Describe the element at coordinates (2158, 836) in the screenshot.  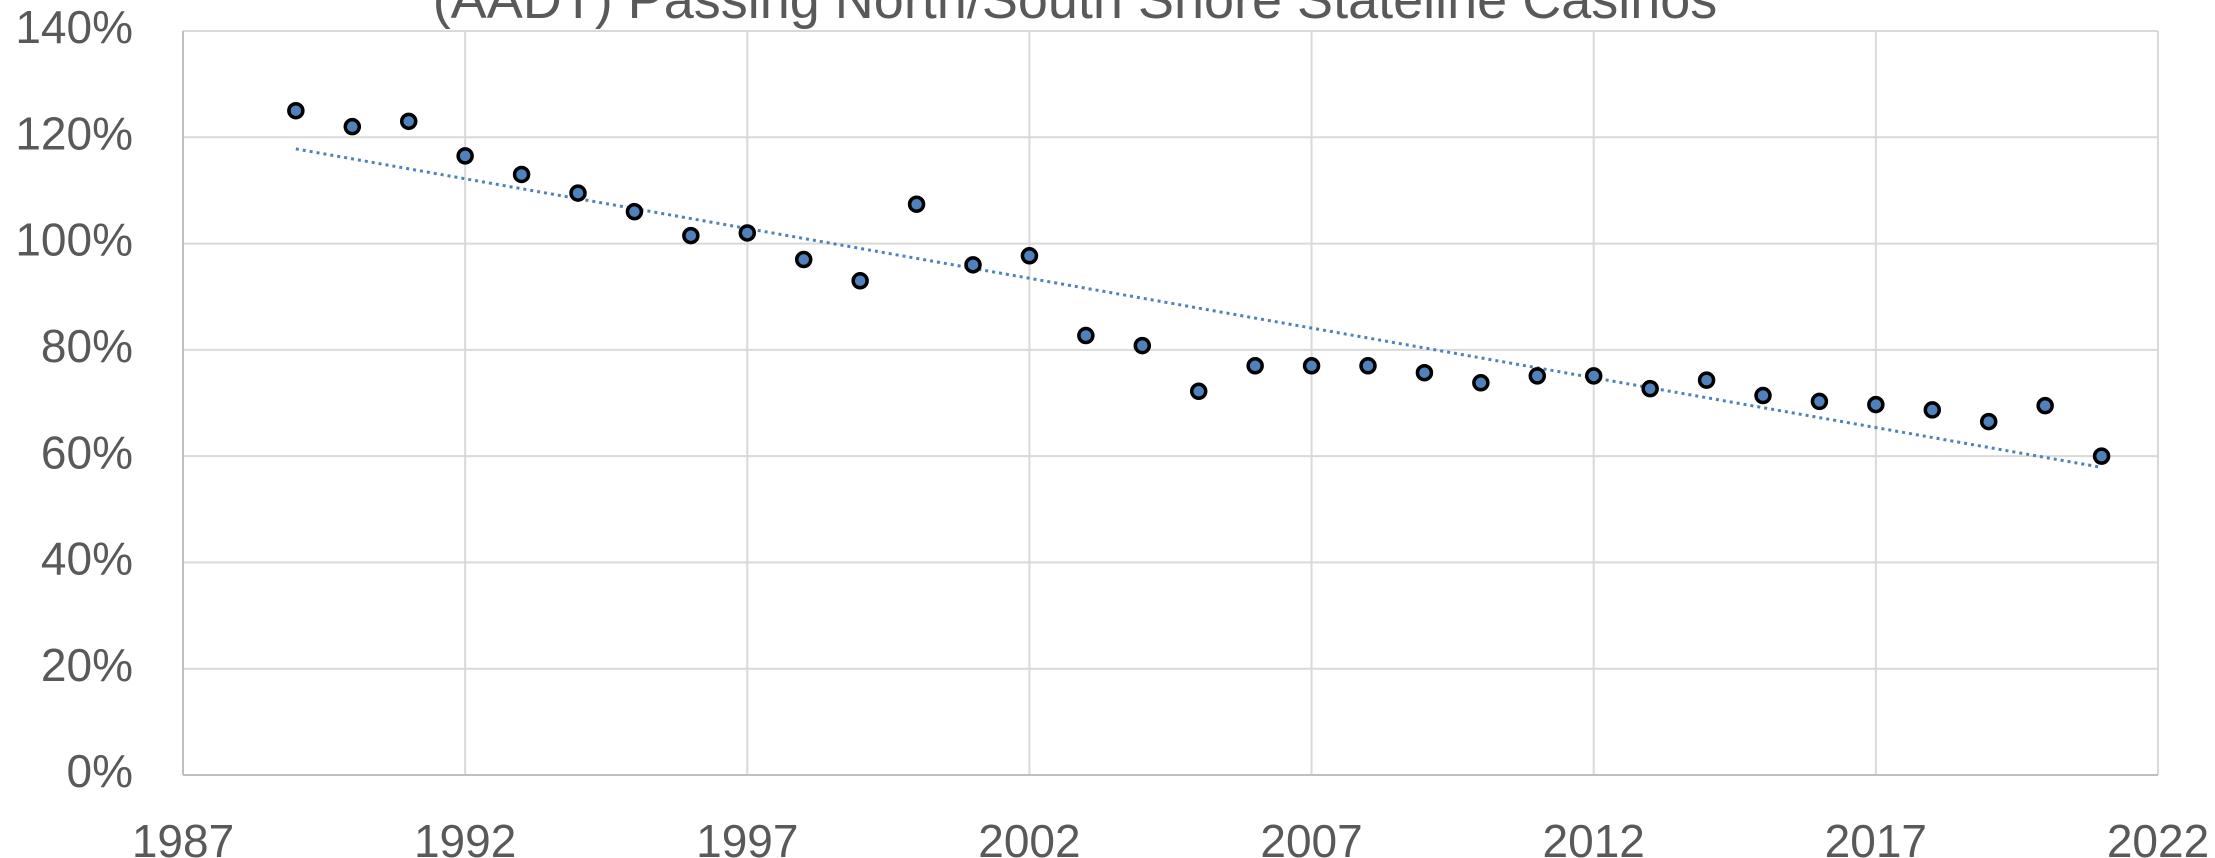
I see `x-tick-label: 2022` at that location.